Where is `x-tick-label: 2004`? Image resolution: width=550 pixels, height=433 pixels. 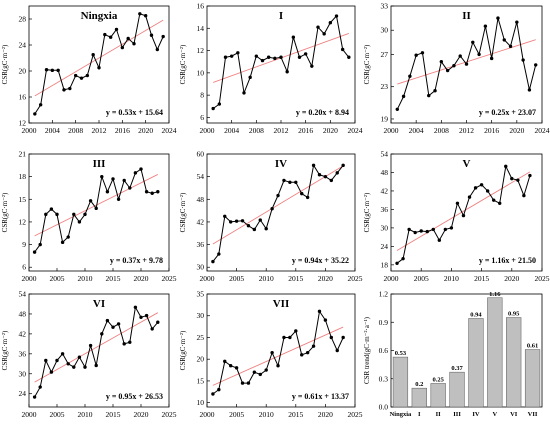 x-tick-label: 2004 is located at coordinates (52, 130).